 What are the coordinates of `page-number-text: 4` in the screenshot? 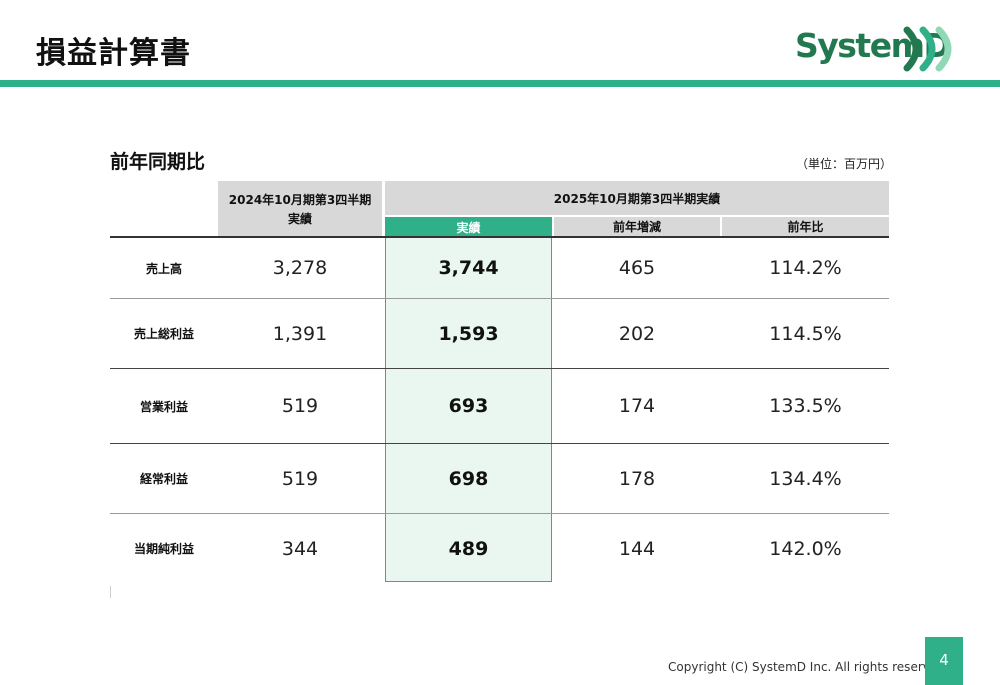 It's located at (944, 660).